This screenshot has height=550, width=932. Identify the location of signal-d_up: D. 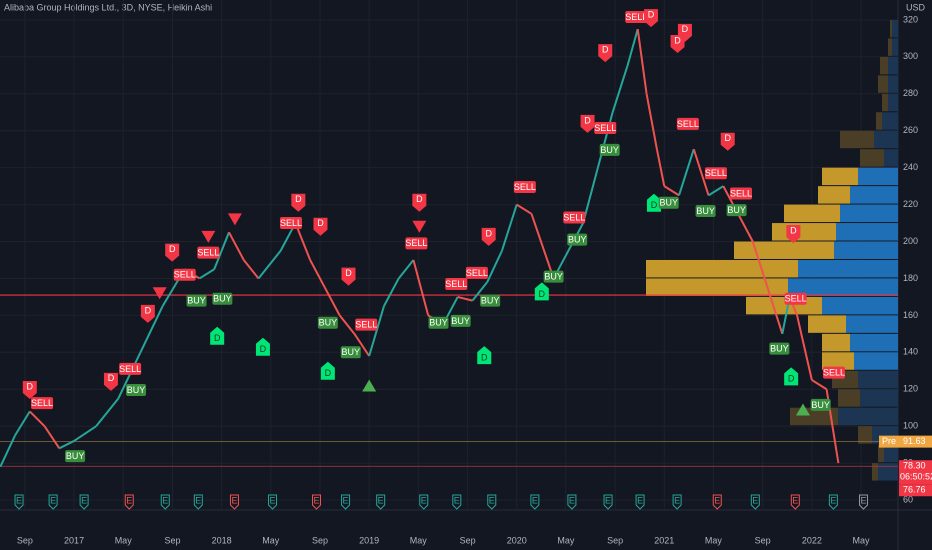
(653, 202).